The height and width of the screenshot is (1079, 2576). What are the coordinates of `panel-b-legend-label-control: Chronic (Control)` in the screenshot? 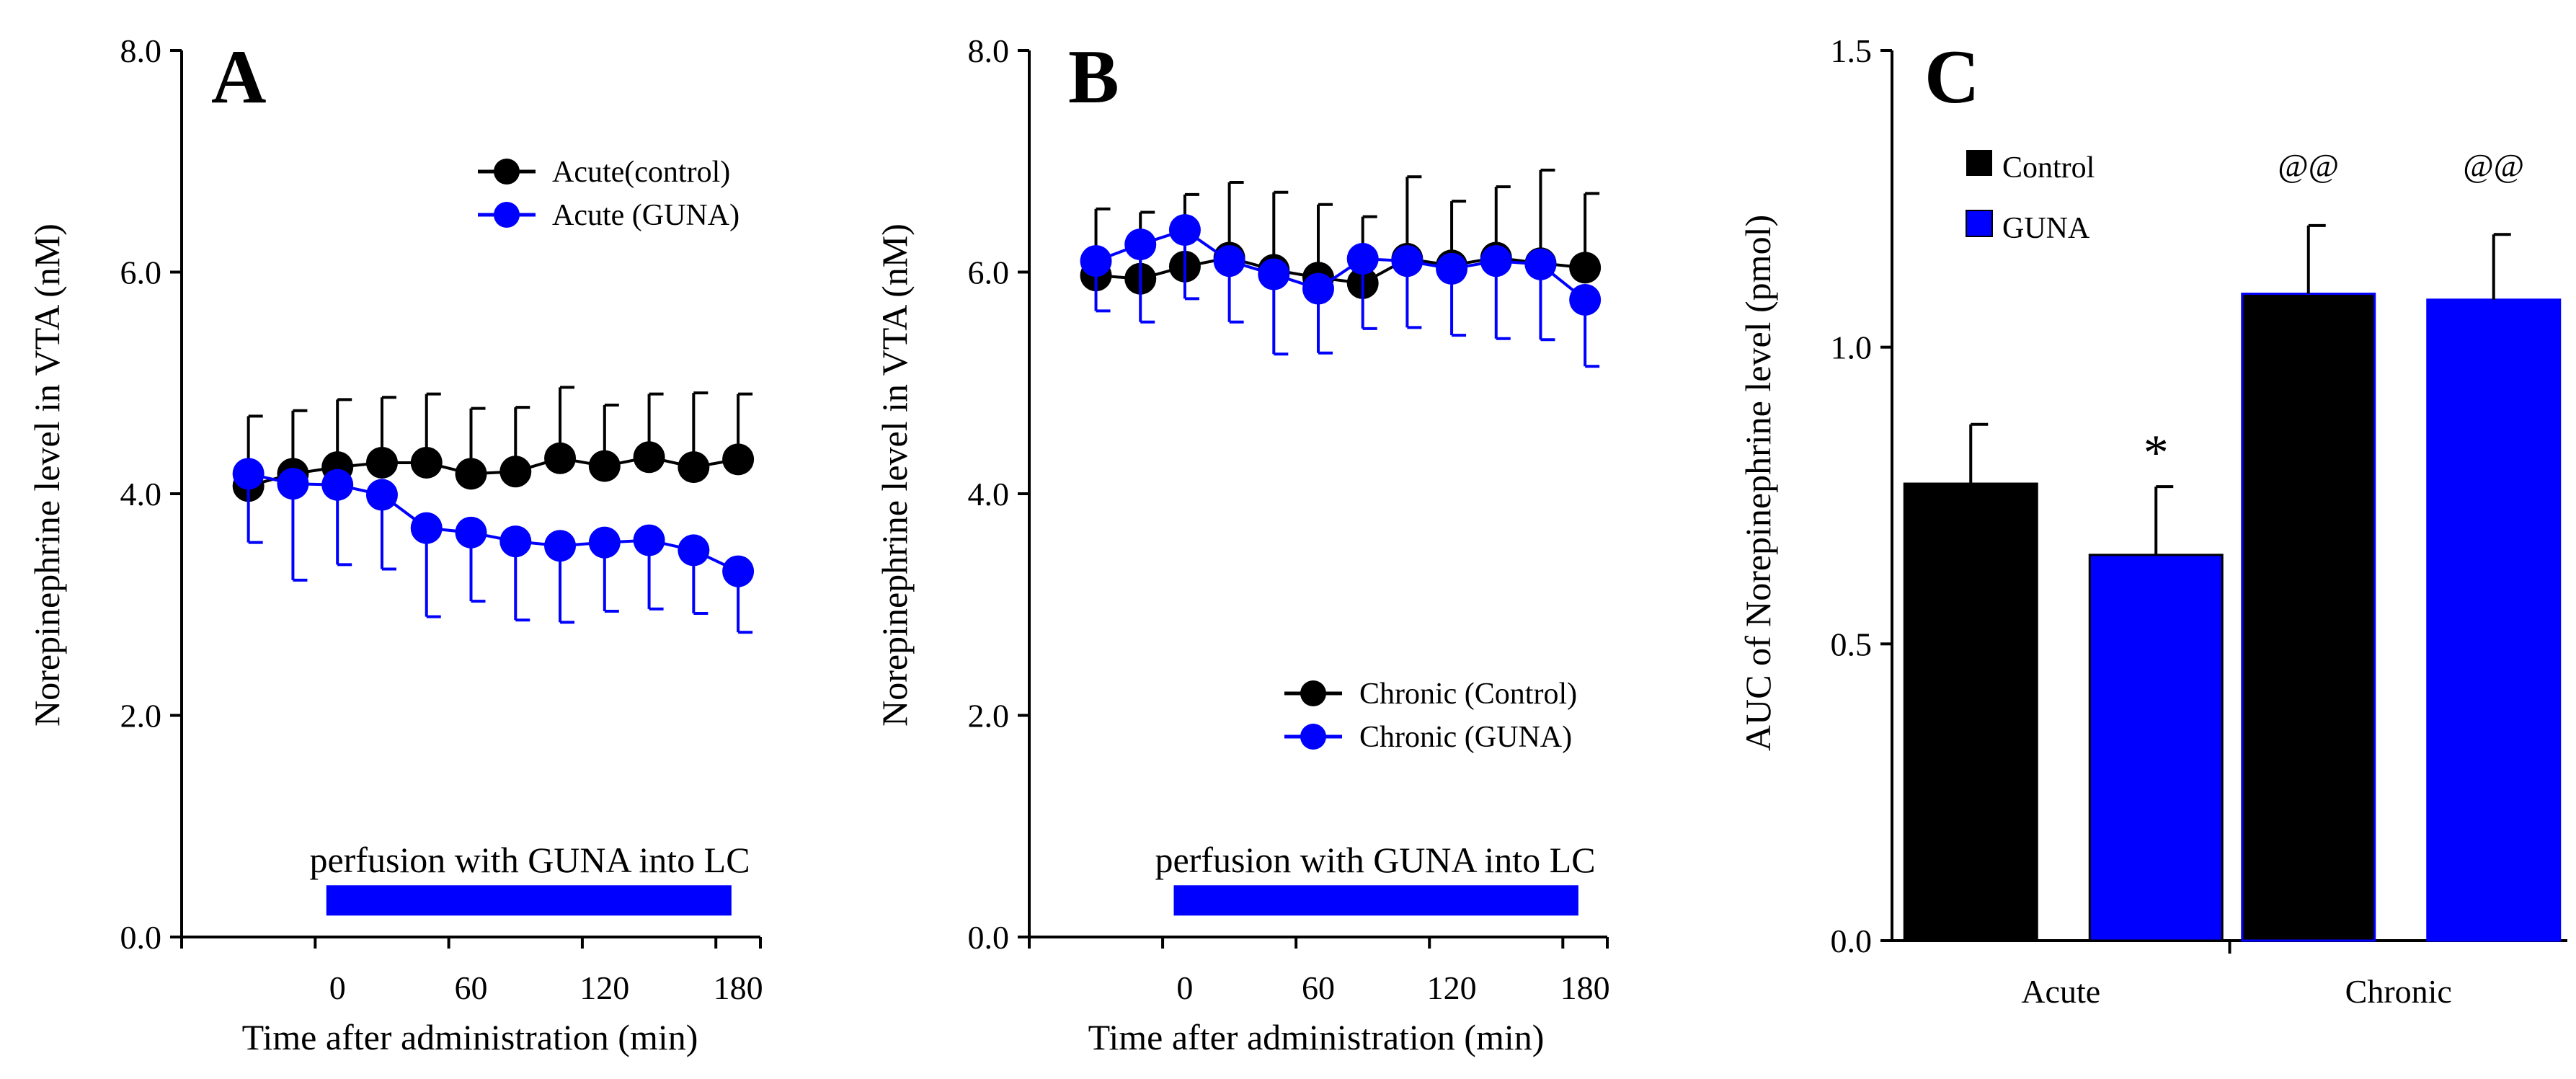 It's located at (1468, 694).